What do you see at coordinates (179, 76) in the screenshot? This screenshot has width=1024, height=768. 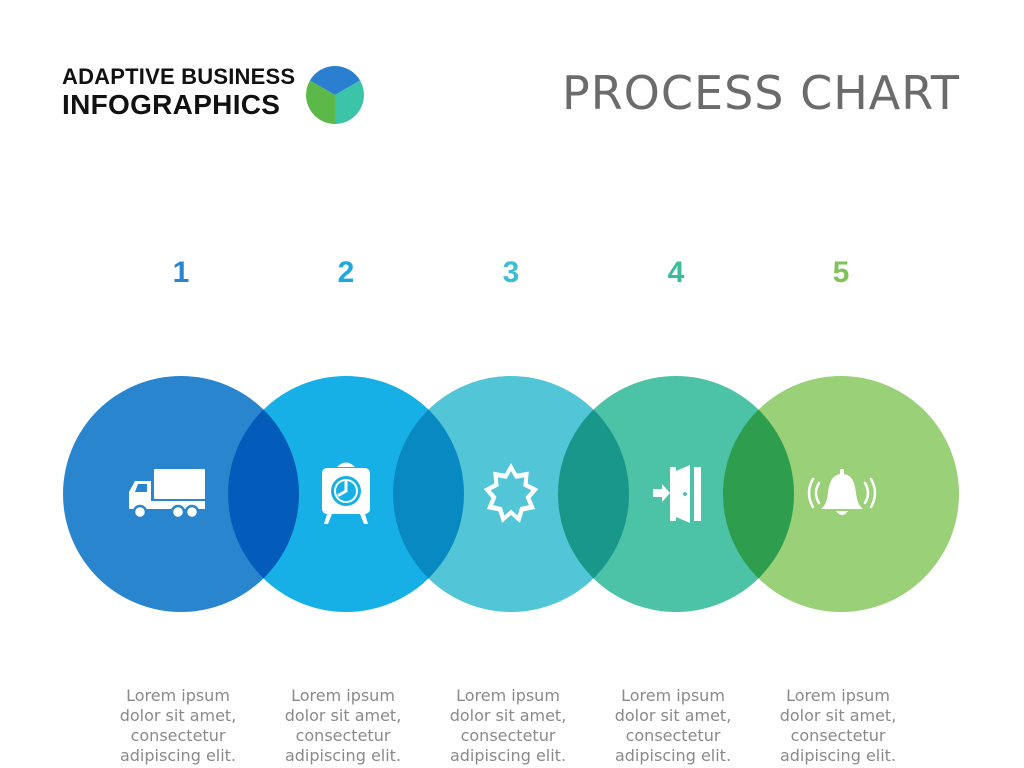 I see `brand-line-1: ADAPTIVE BUSINESS` at bounding box center [179, 76].